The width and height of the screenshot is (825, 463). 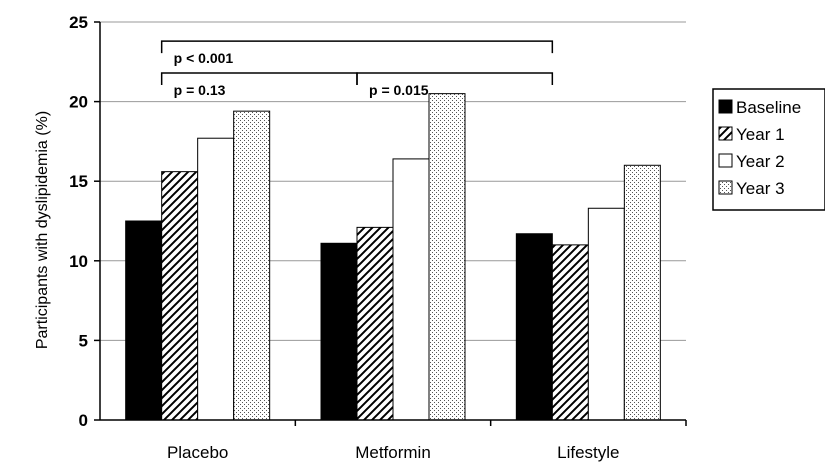 I want to click on bar-year-2-lifestyle, so click(x=606, y=314).